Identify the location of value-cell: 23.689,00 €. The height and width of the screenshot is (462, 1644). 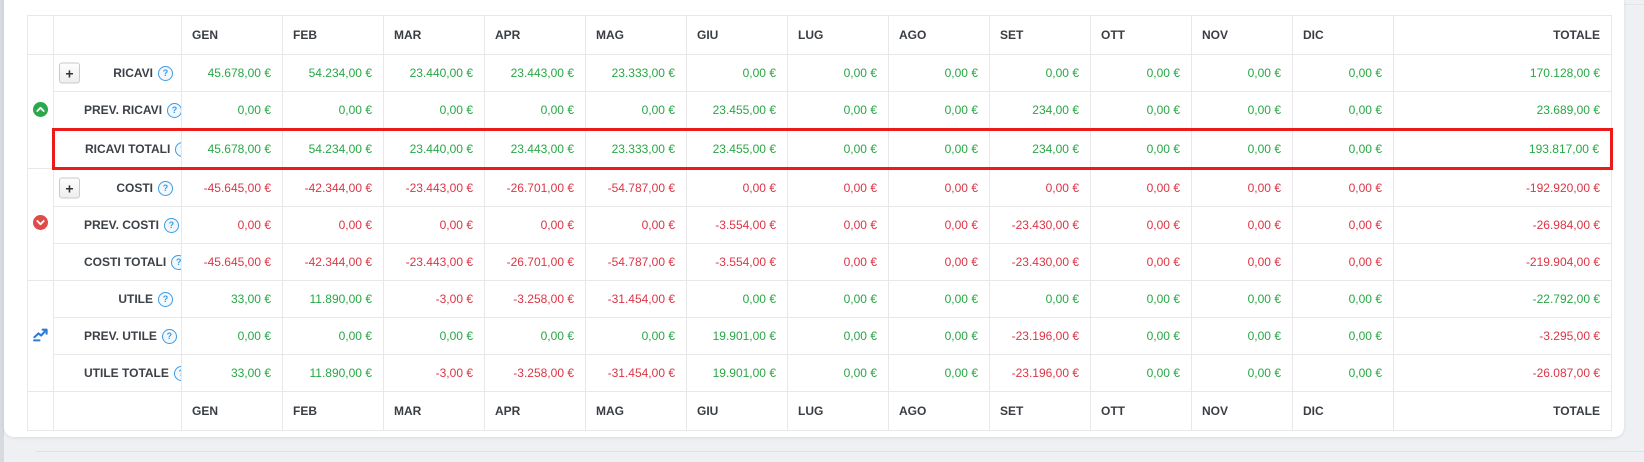
(1502, 110).